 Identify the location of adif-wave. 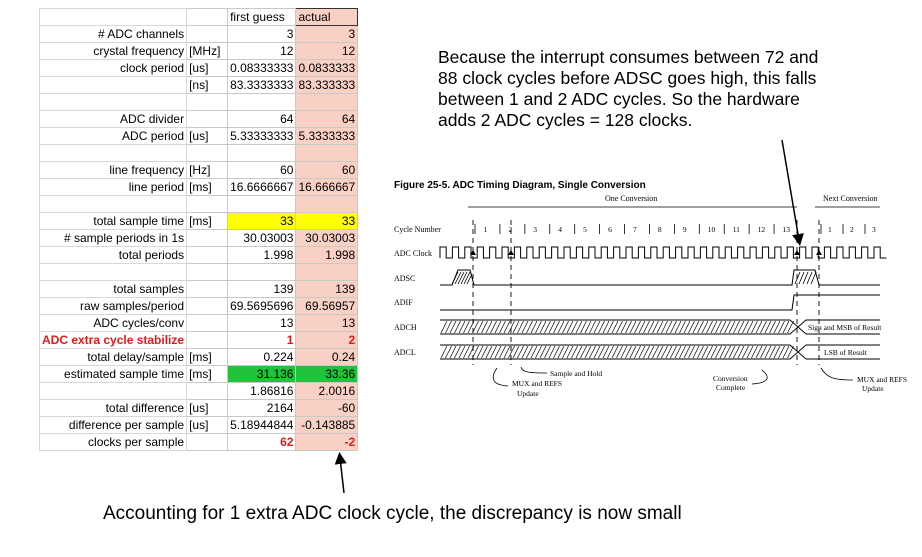
(660, 302).